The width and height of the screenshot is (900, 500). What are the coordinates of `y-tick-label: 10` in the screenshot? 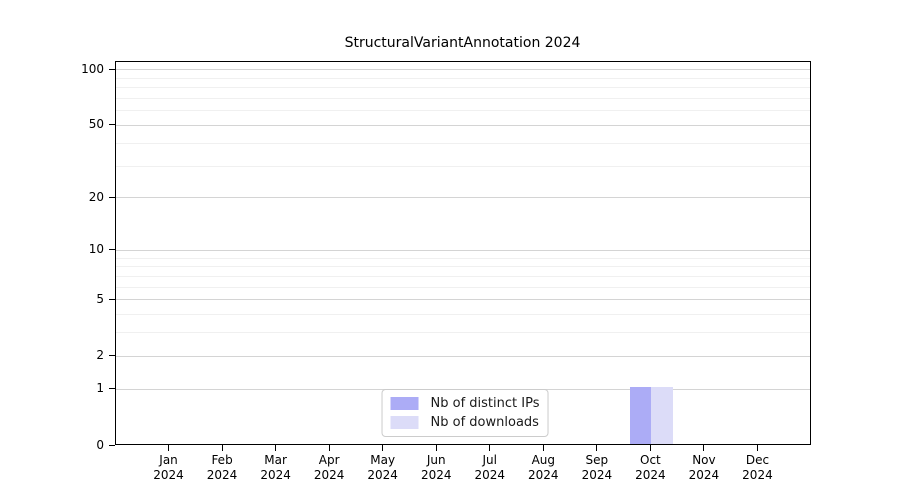 It's located at (96, 249).